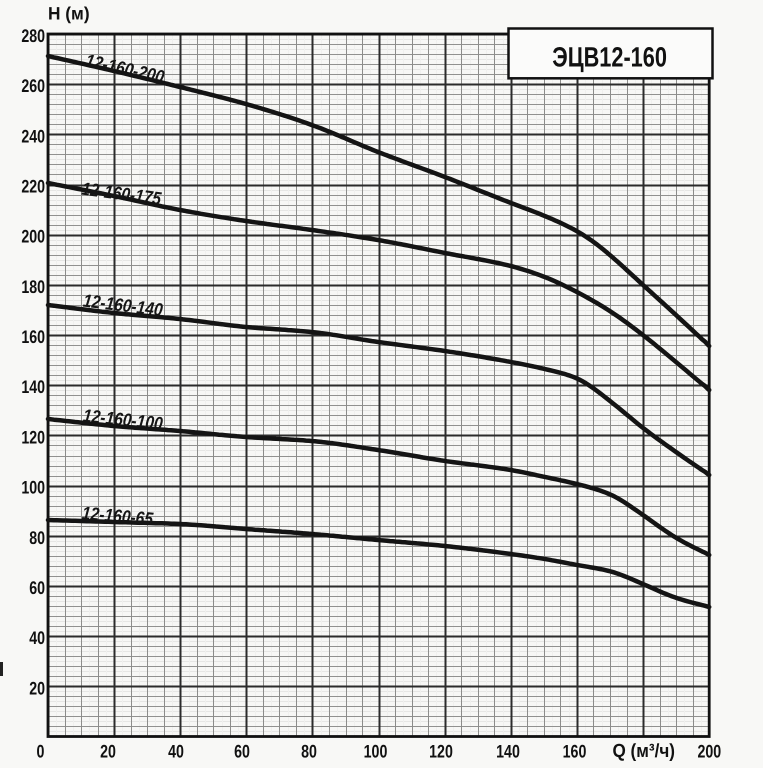  Describe the element at coordinates (33, 287) in the screenshot. I see `svg-text: 180` at that location.